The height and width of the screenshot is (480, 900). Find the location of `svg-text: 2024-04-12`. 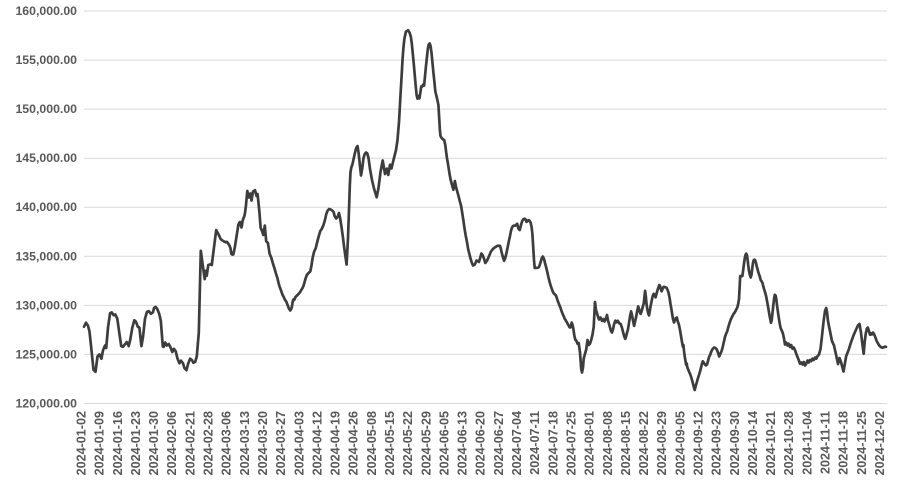

svg-text: 2024-04-12 is located at coordinates (317, 443).